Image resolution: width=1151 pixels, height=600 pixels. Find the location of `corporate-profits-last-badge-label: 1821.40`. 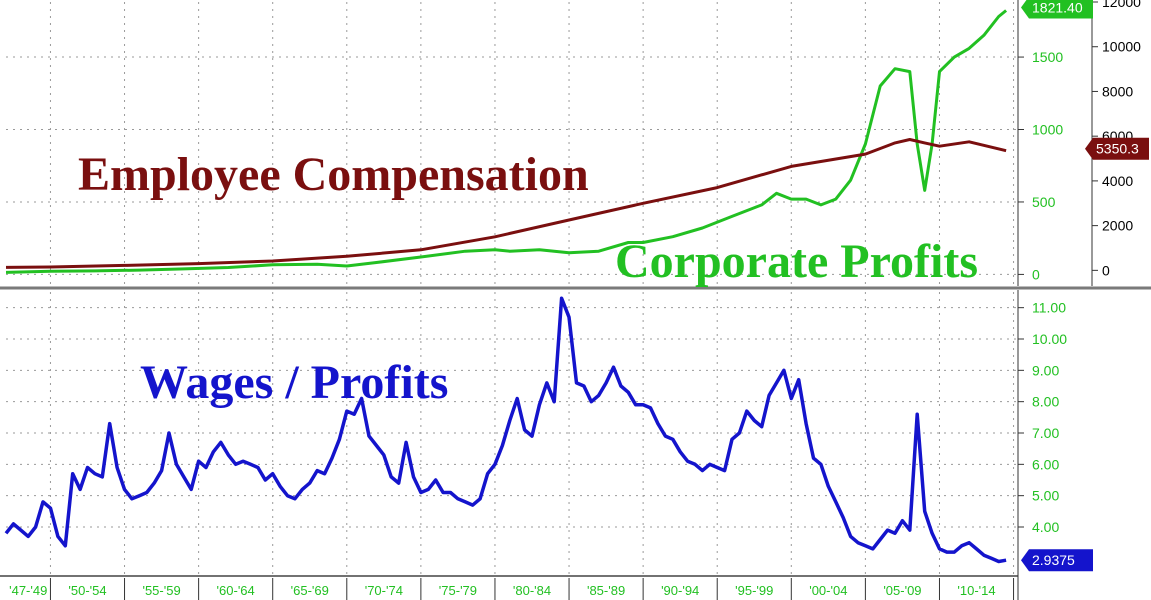

corporate-profits-last-badge-label: 1821.40 is located at coordinates (1057, 7).